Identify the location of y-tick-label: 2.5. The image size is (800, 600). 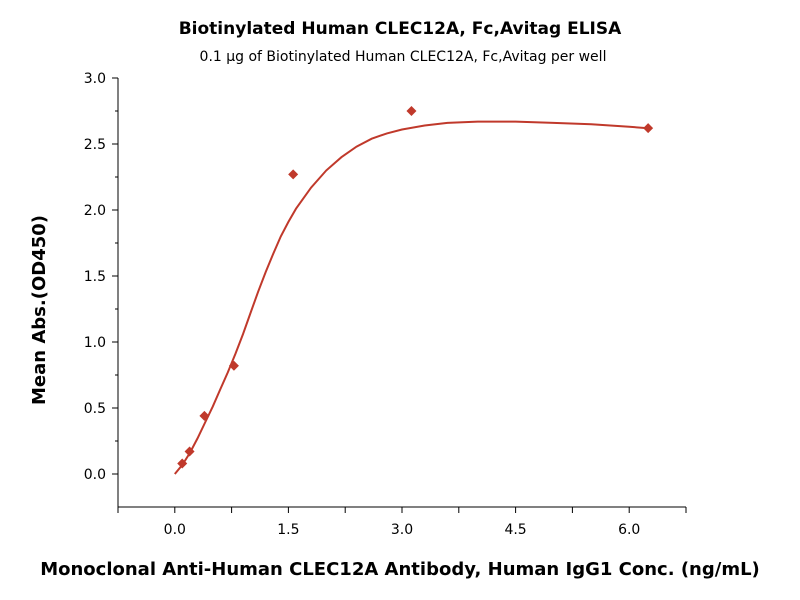
(95, 145).